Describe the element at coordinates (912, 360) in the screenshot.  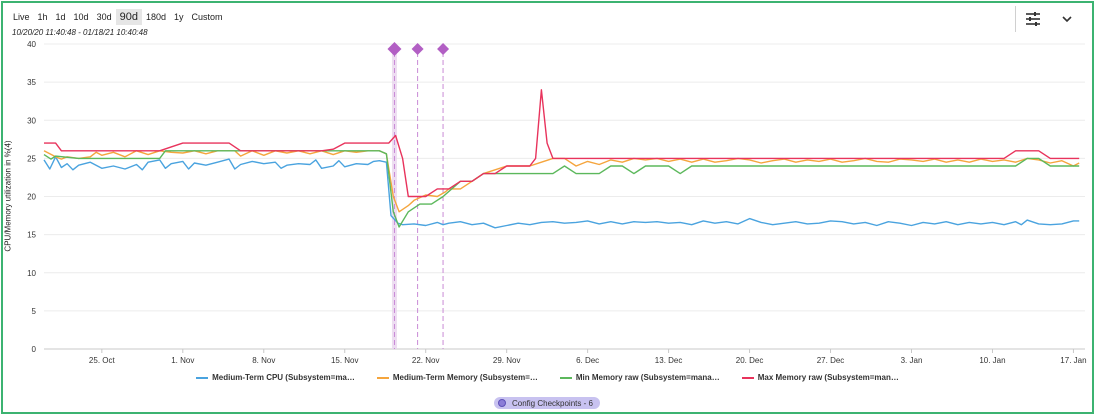
I see `x-tick-label: 3. Jan` at that location.